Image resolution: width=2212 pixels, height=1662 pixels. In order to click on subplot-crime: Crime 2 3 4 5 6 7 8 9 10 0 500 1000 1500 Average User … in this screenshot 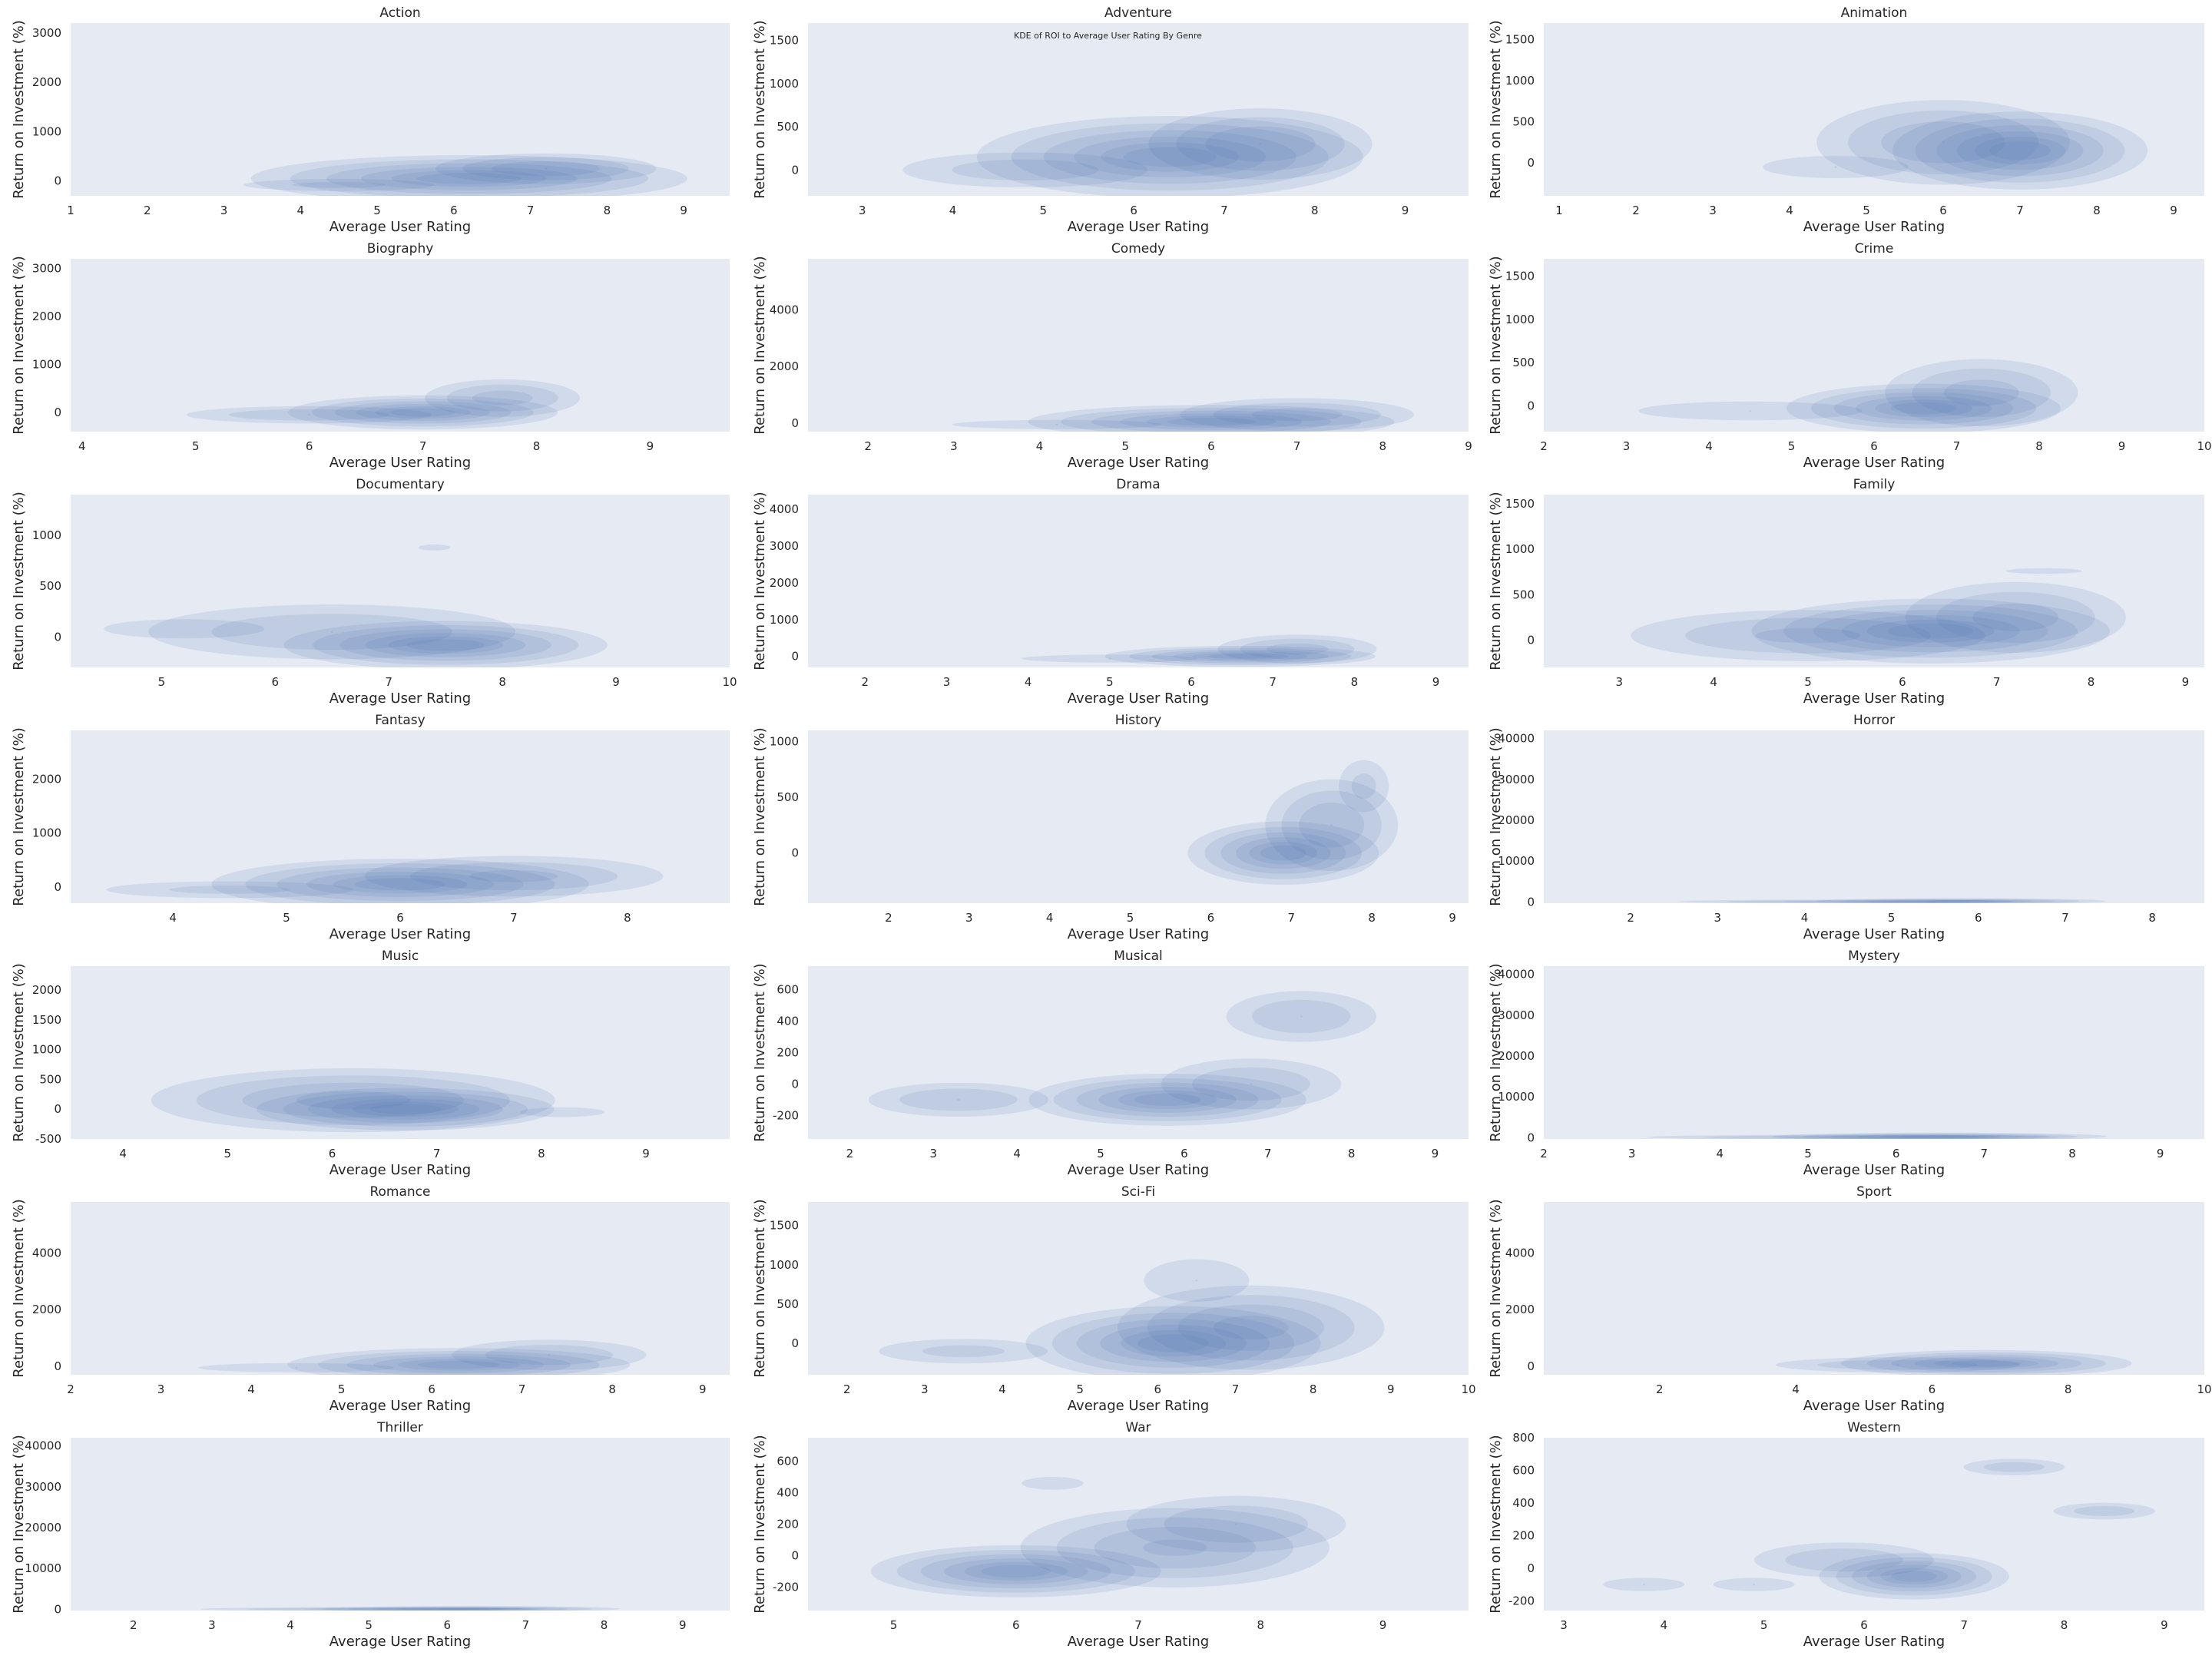, I will do `click(1850, 356)`.